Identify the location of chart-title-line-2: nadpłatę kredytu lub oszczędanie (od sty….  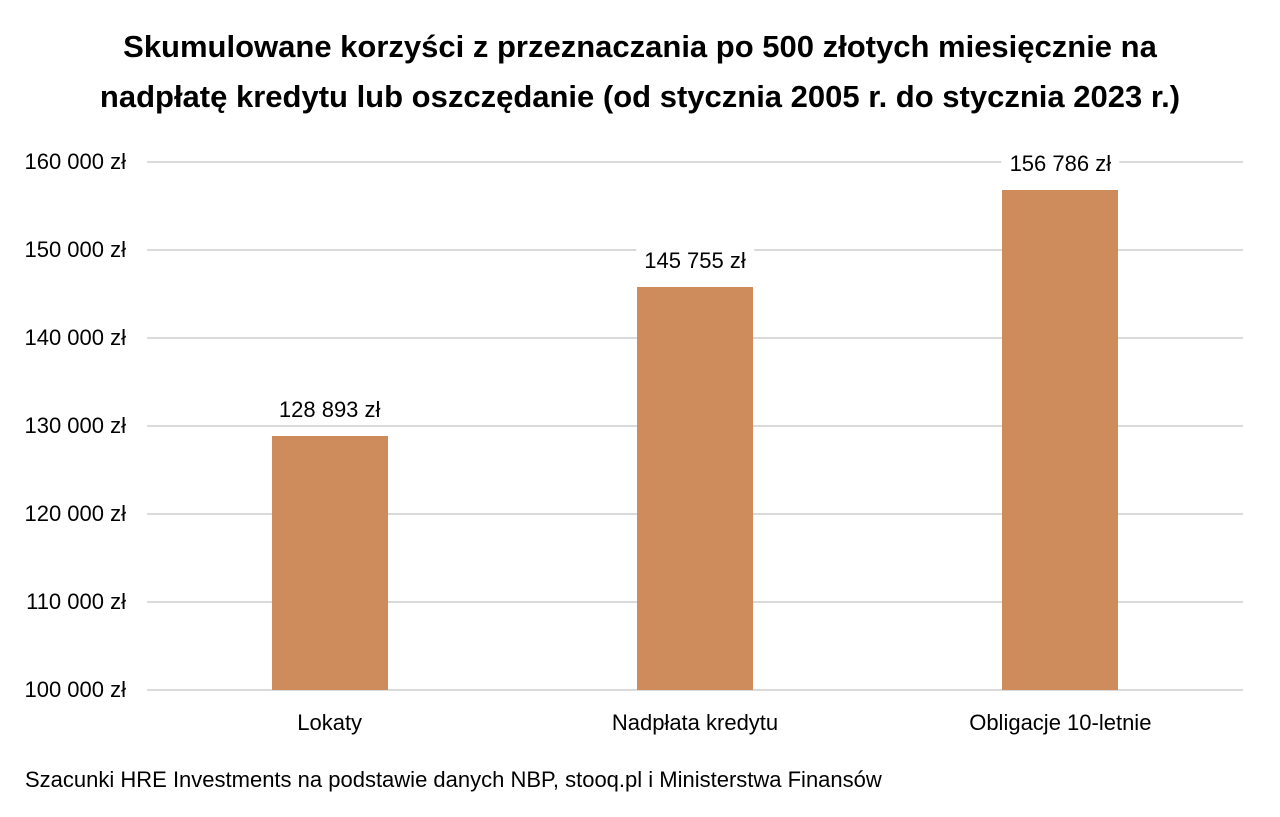
(640, 96).